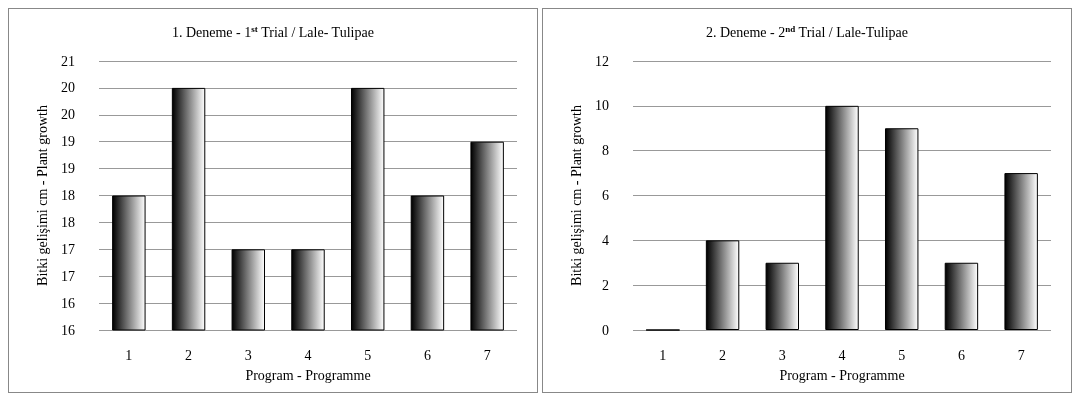 Image resolution: width=1080 pixels, height=403 pixels. Describe the element at coordinates (605, 285) in the screenshot. I see `y-tick-label: 2` at that location.